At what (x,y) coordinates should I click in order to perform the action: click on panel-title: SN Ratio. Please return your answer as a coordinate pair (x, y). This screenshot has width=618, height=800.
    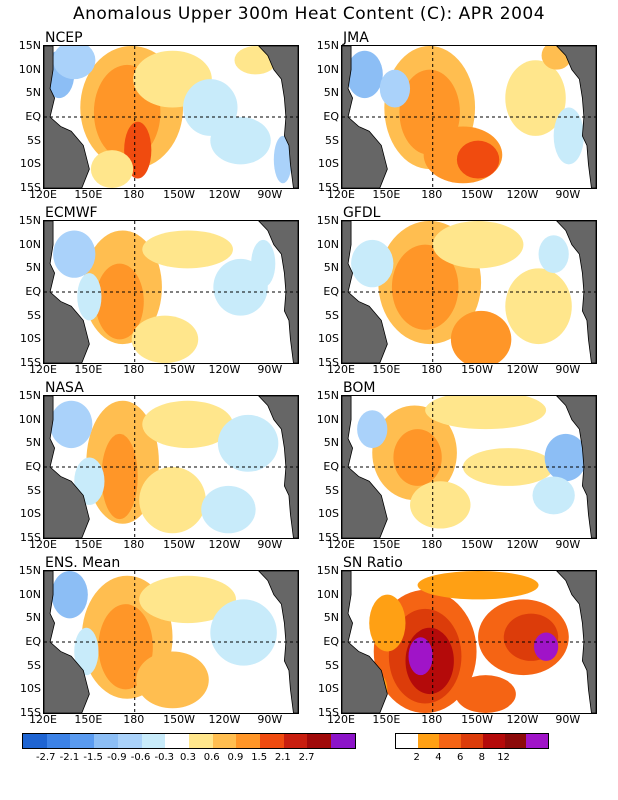
    Looking at the image, I should click on (373, 563).